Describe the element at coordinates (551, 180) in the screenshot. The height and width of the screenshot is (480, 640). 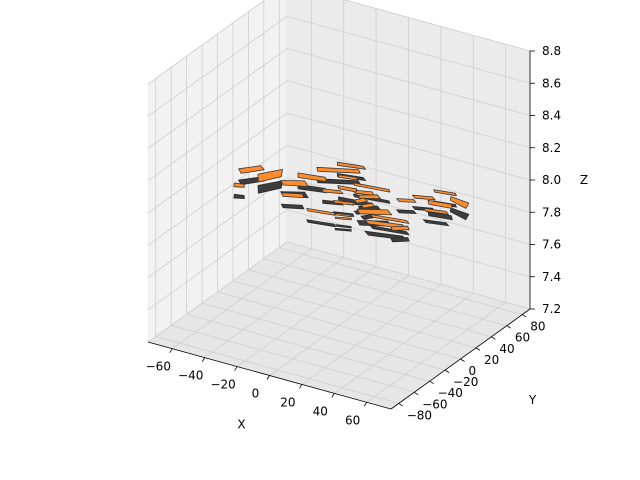
I see `z-tick-label: 8.0` at that location.